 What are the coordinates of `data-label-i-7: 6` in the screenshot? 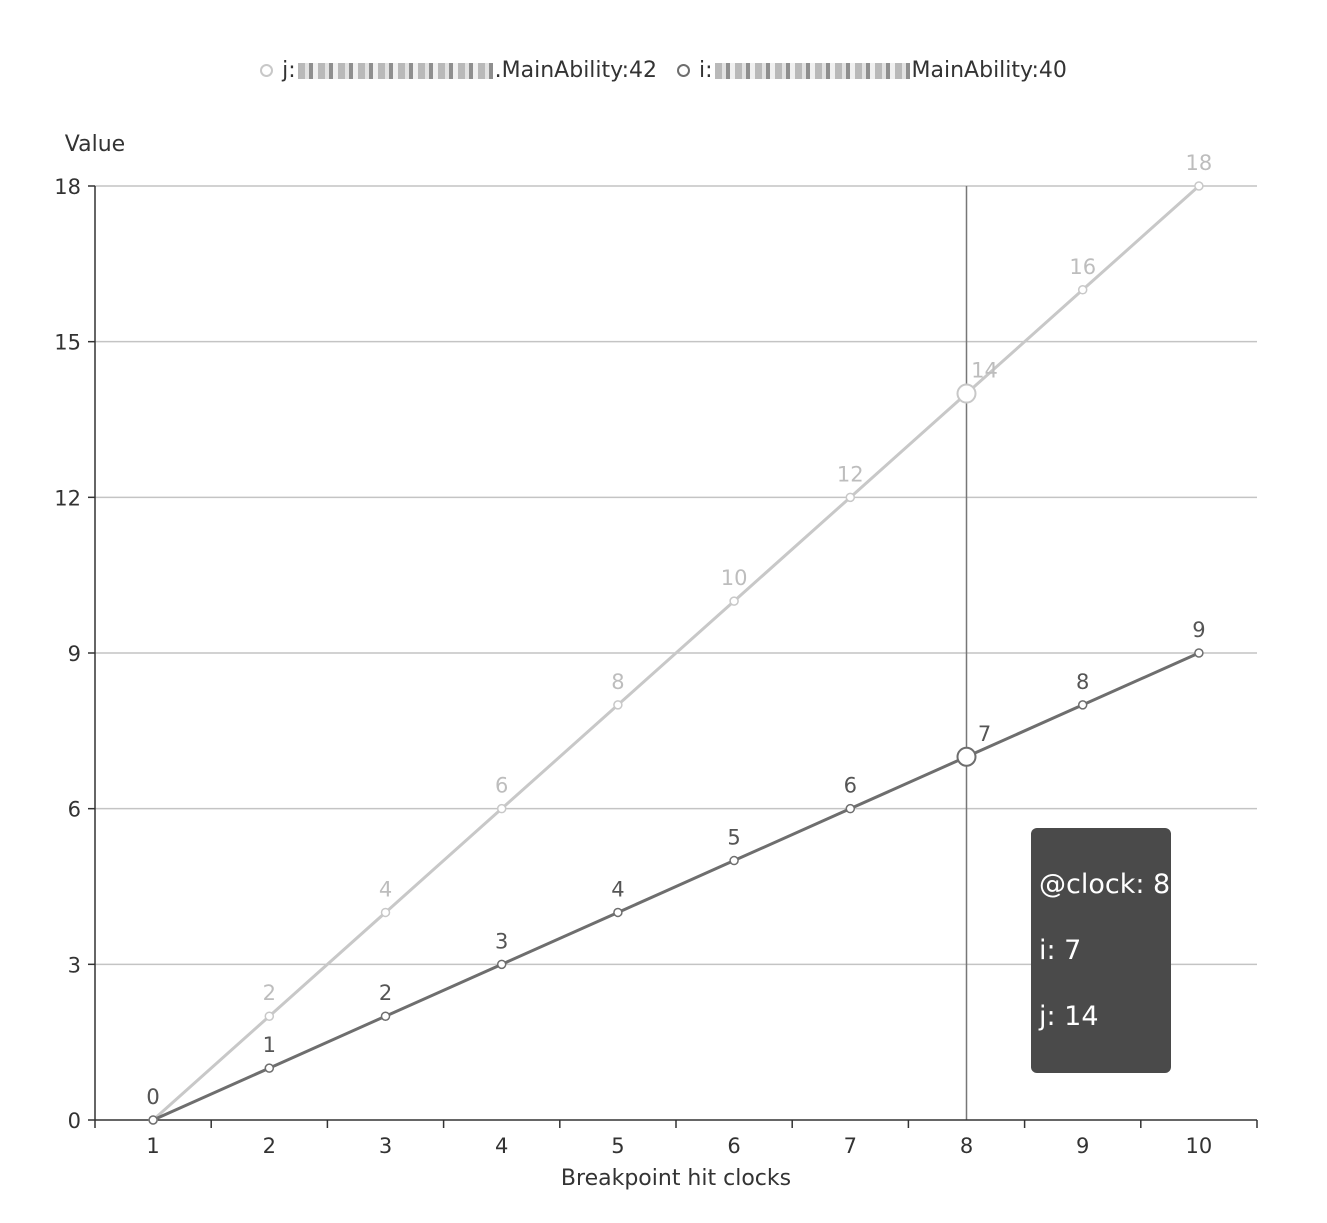 It's located at (850, 786).